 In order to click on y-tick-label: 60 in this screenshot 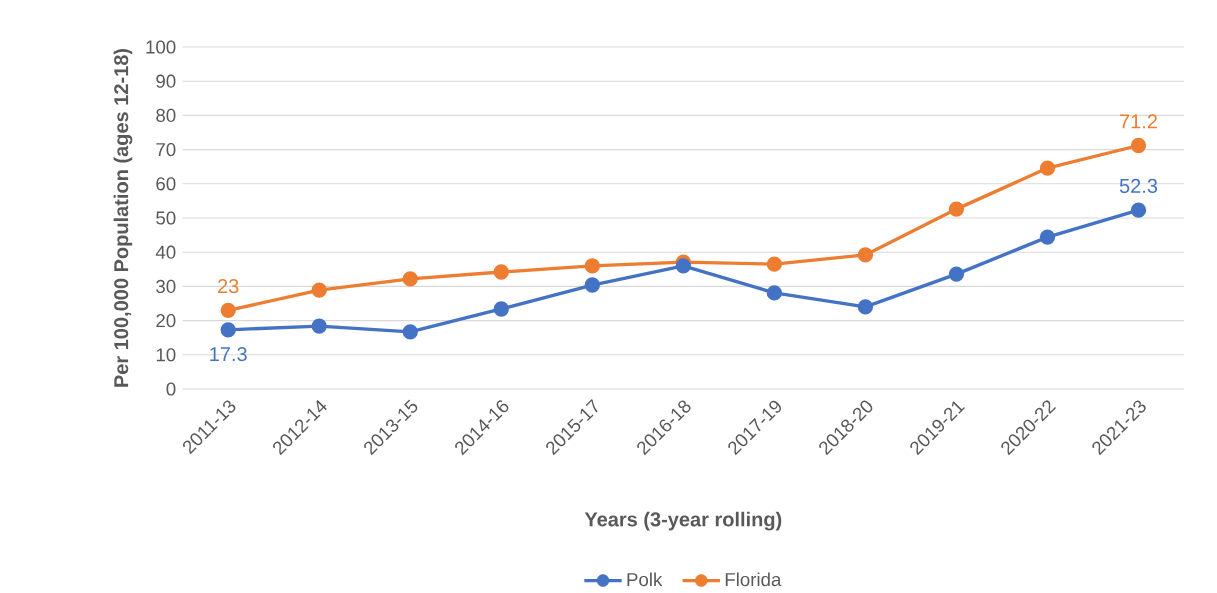, I will do `click(166, 184)`.